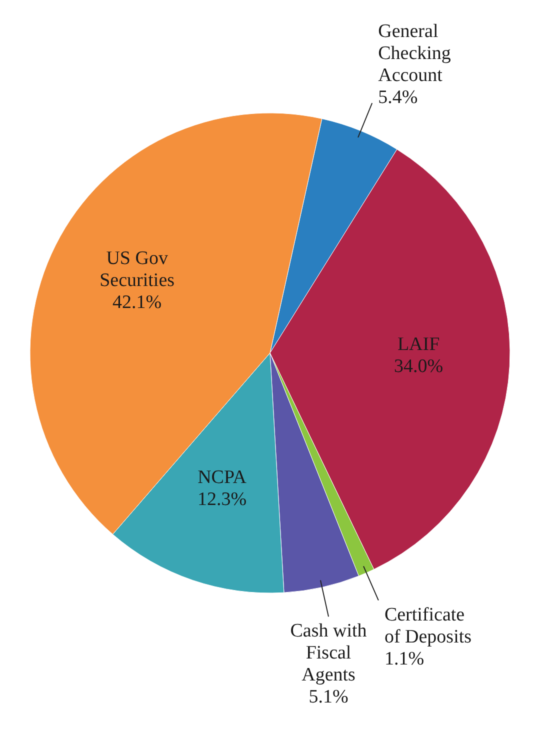 This screenshot has width=546, height=730. I want to click on data-label: 12.3%, so click(222, 499).